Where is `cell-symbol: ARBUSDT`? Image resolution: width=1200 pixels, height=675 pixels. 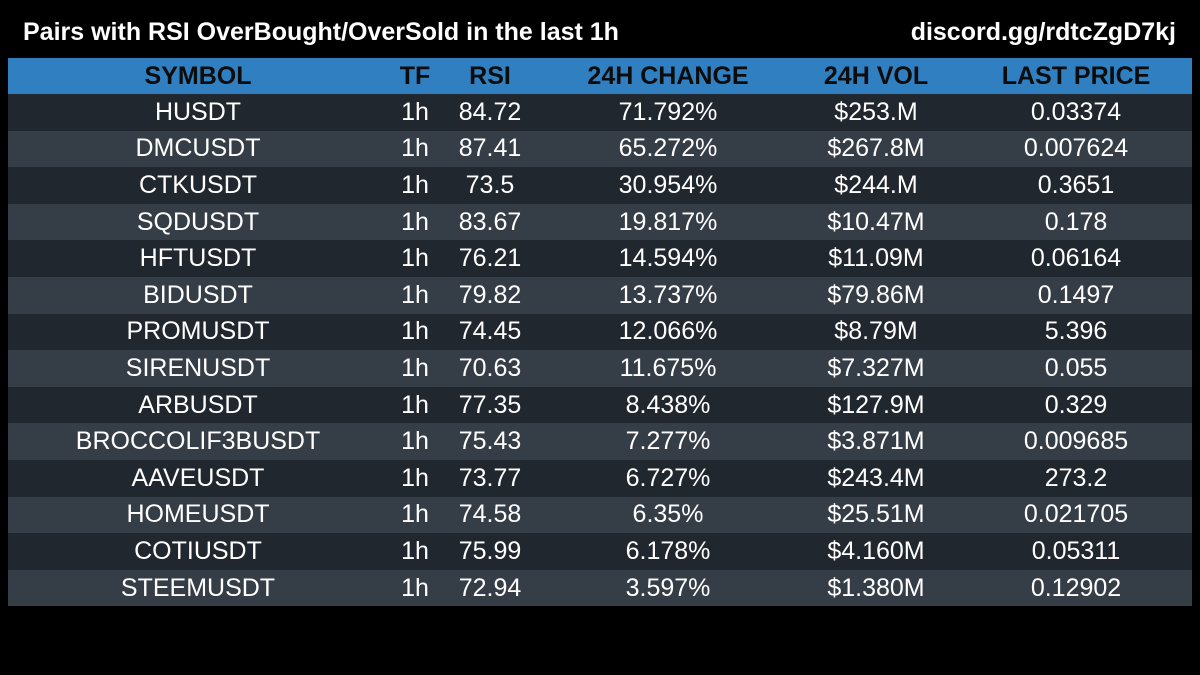 cell-symbol: ARBUSDT is located at coordinates (198, 404).